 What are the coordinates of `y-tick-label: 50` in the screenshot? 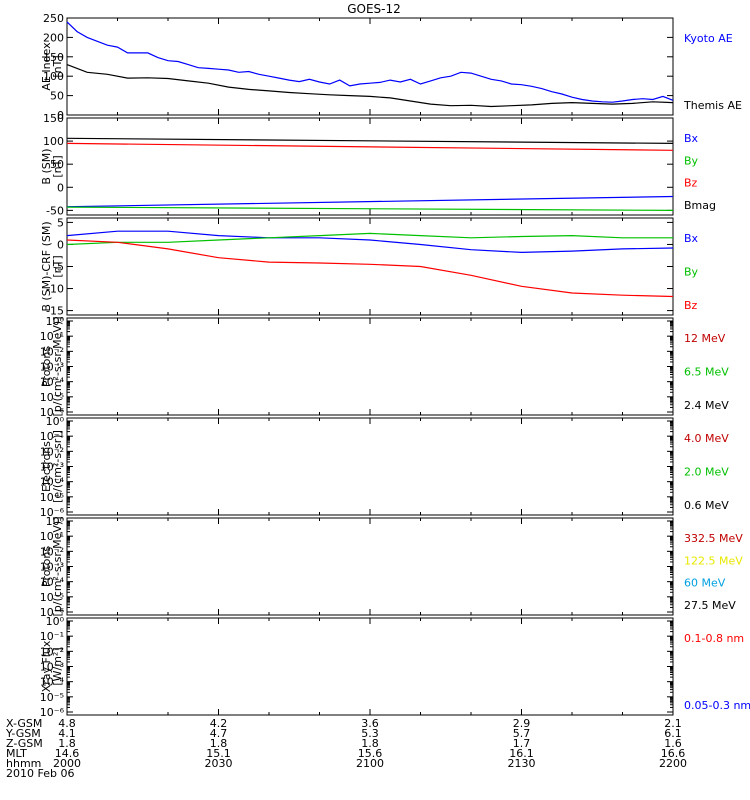 It's located at (57, 164).